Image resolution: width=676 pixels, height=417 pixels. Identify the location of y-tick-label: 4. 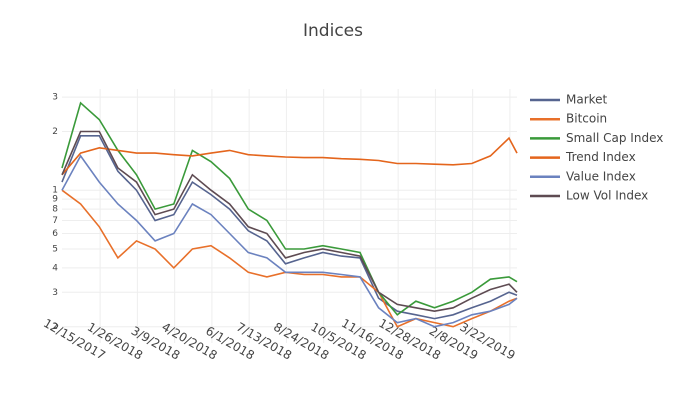
(55, 268).